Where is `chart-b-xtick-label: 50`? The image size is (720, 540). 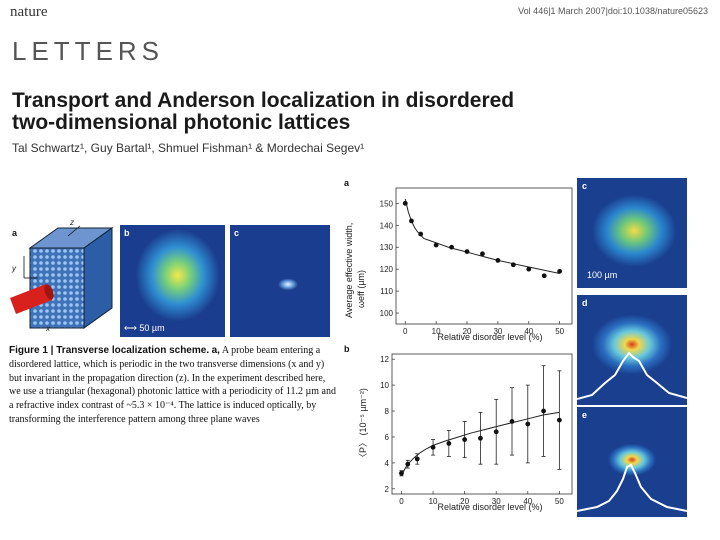
chart-b-xtick-label: 50 is located at coordinates (559, 501).